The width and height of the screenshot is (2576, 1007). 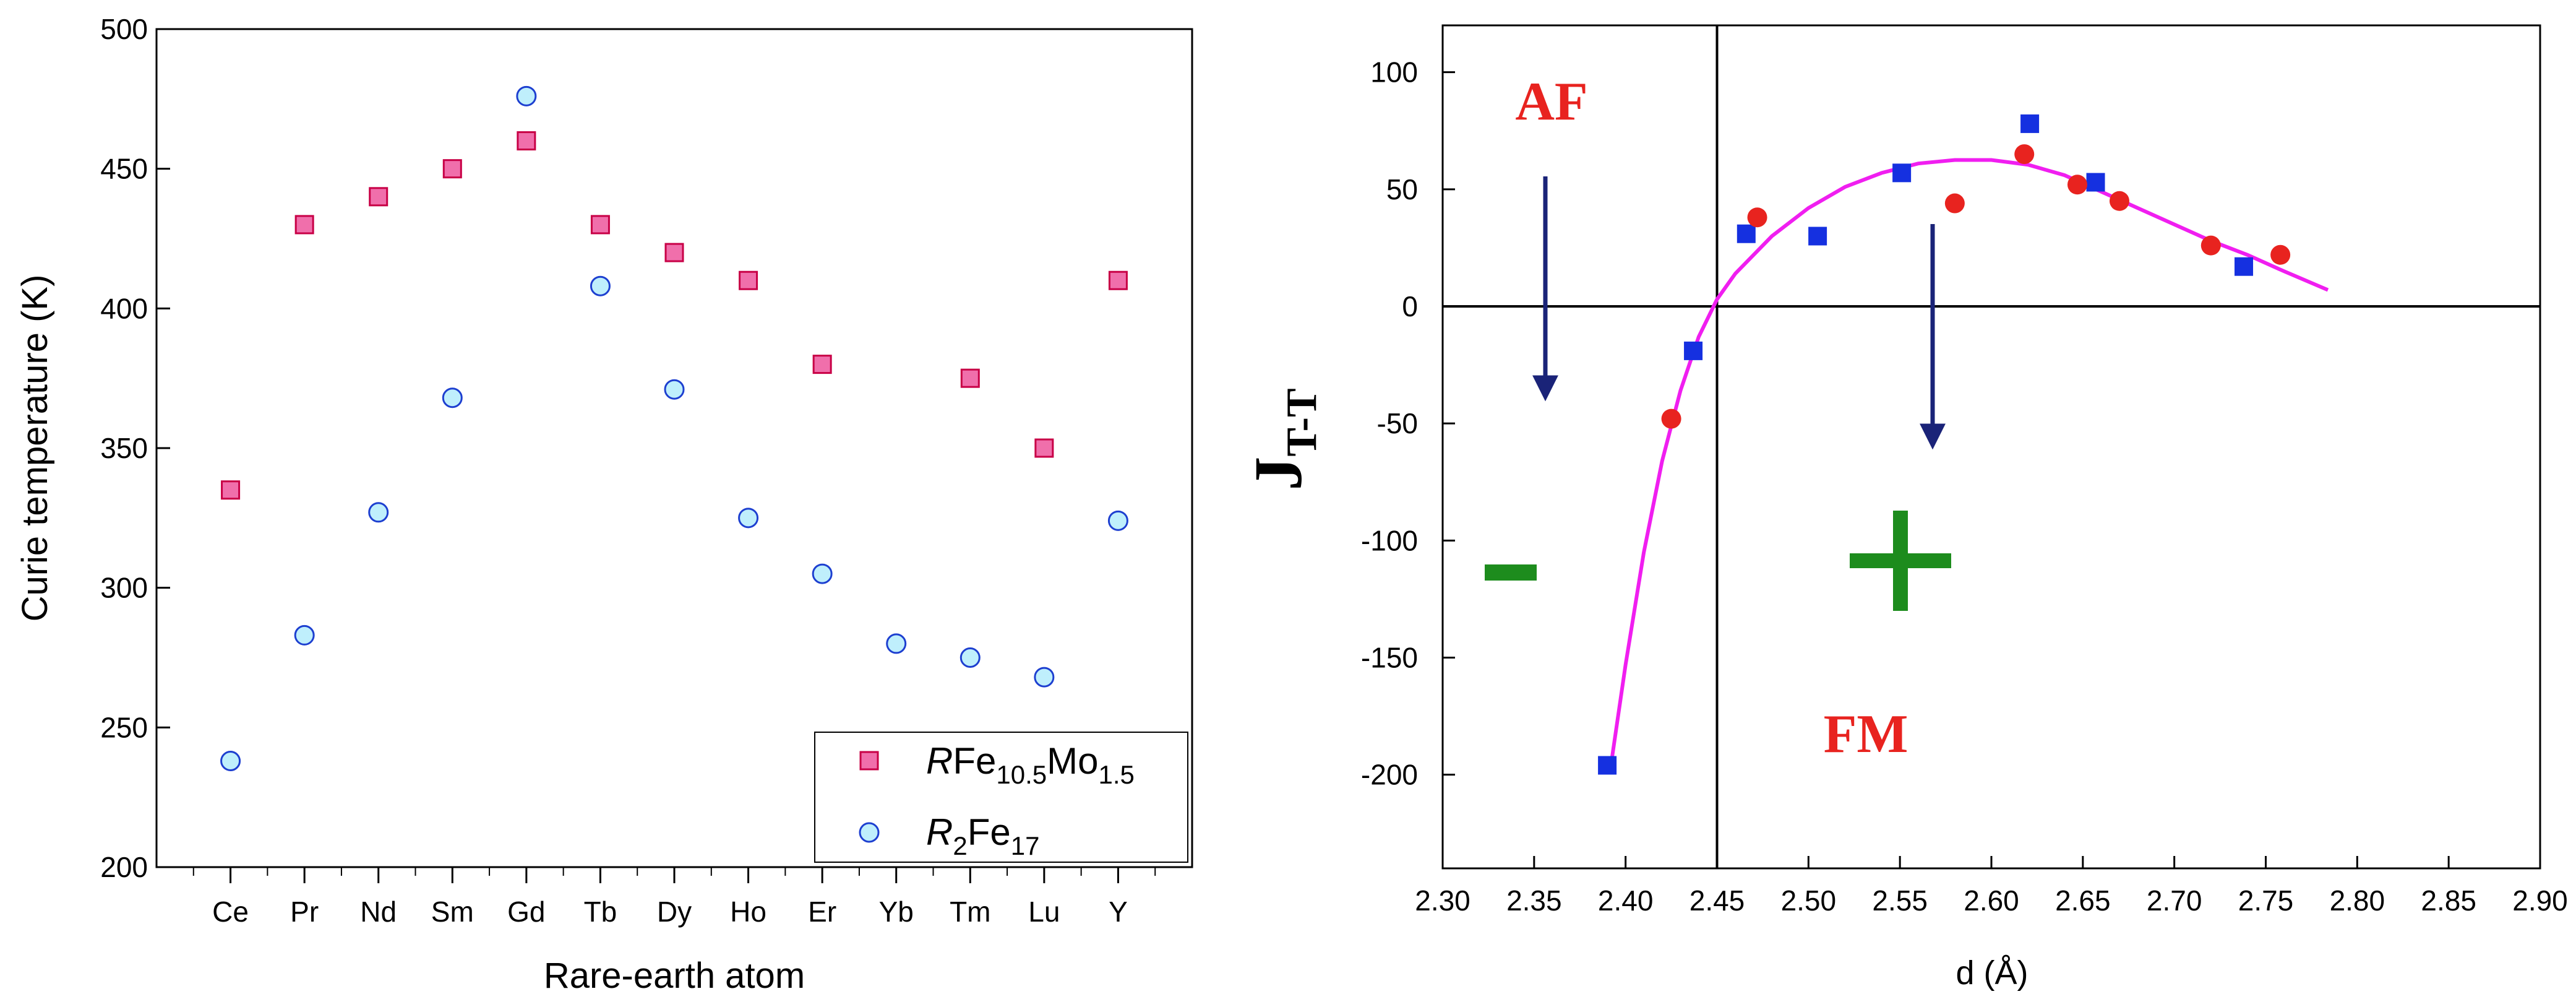 What do you see at coordinates (1389, 540) in the screenshot?
I see `y-tick-label: -100` at bounding box center [1389, 540].